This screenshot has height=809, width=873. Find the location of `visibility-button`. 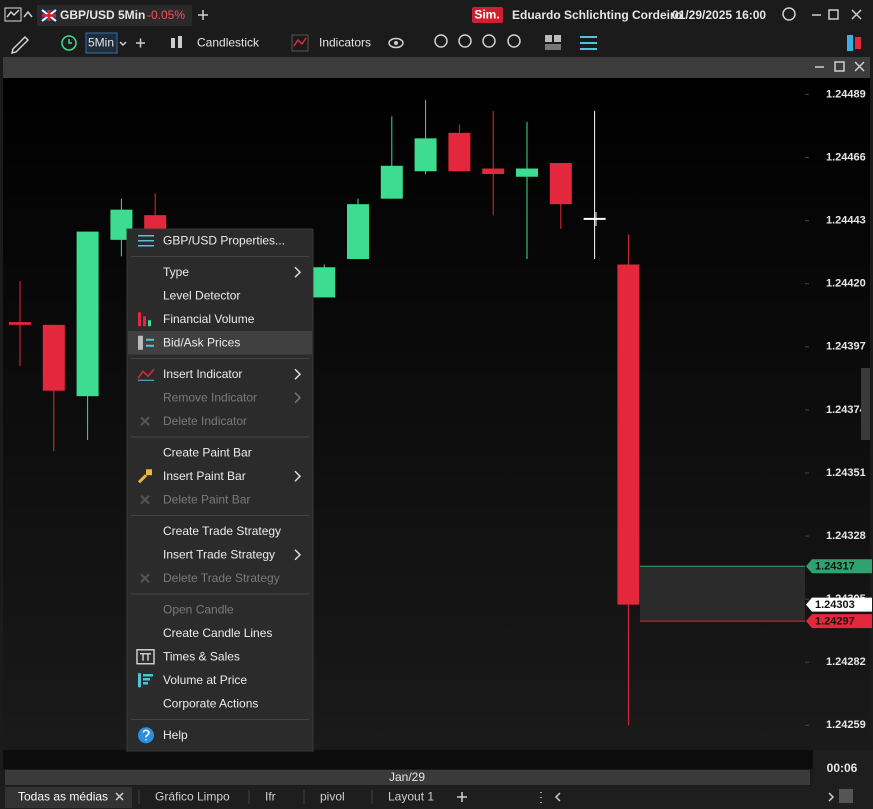

visibility-button is located at coordinates (396, 43).